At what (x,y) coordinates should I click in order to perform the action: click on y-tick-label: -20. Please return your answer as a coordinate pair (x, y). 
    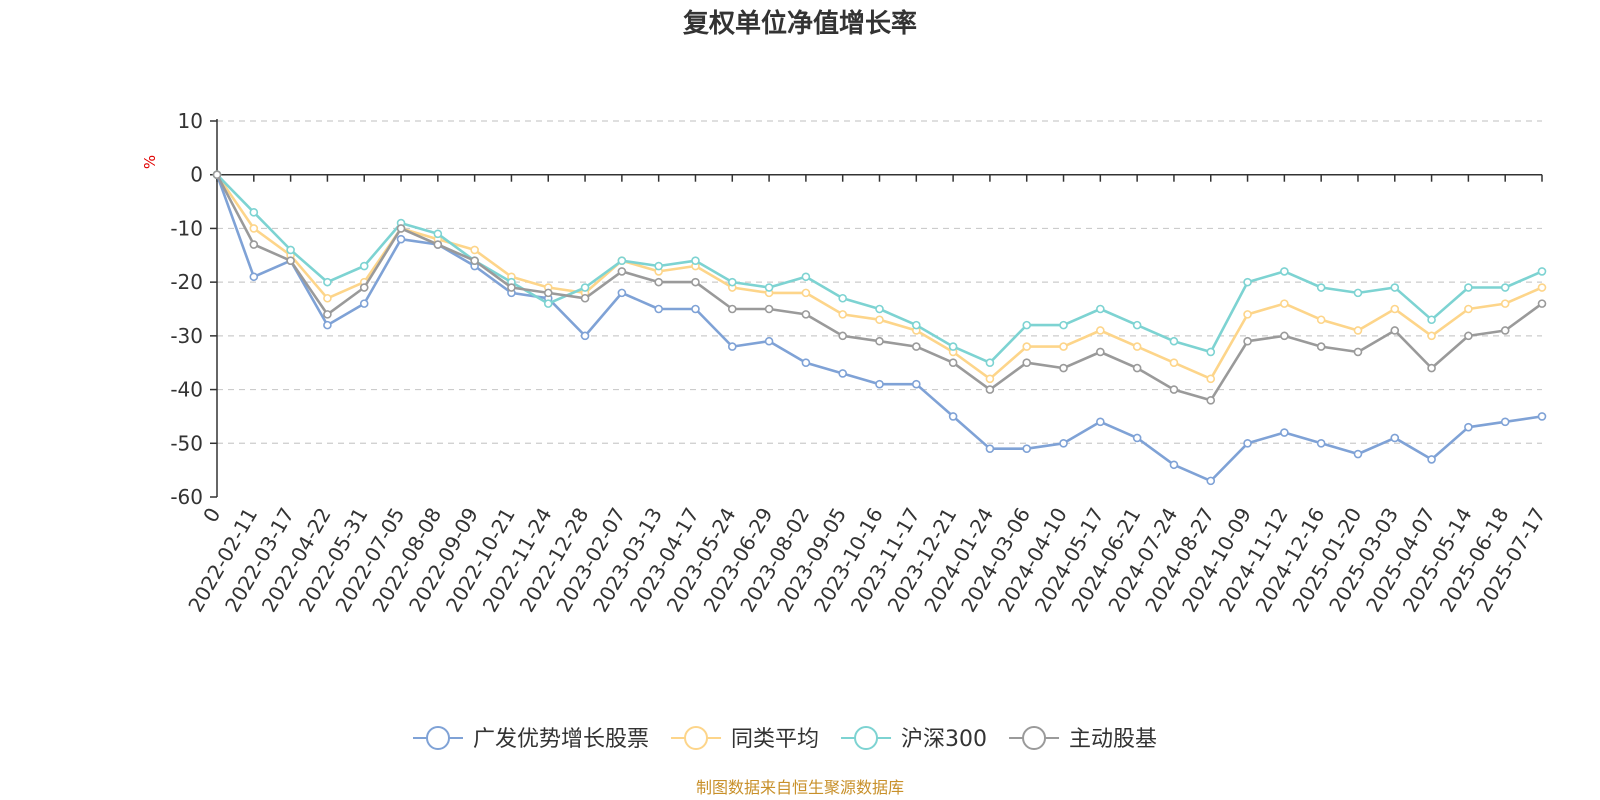
    Looking at the image, I should click on (186, 282).